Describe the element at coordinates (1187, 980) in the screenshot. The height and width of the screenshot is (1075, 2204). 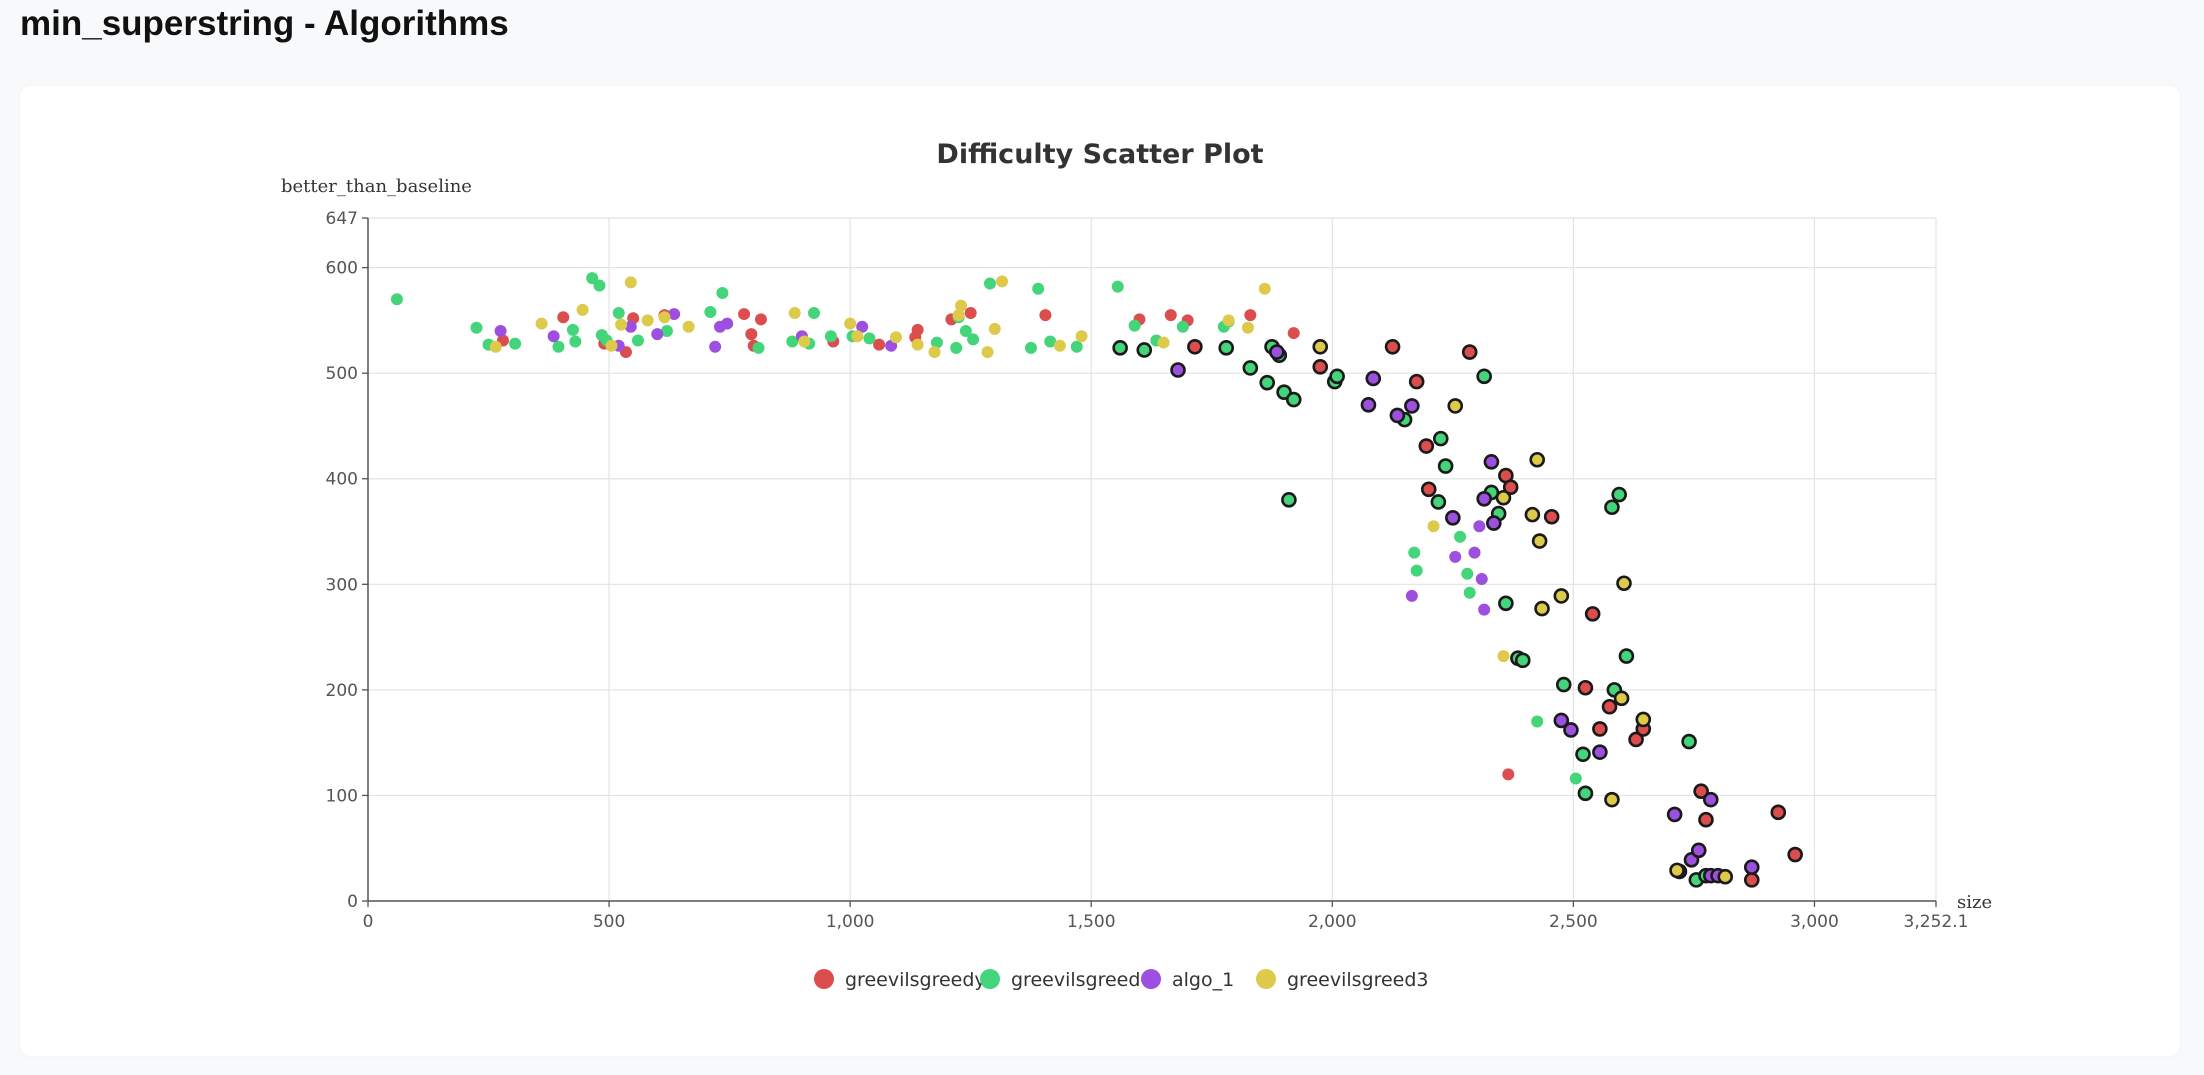
I see `legend-item-algo_1: algo_1` at that location.